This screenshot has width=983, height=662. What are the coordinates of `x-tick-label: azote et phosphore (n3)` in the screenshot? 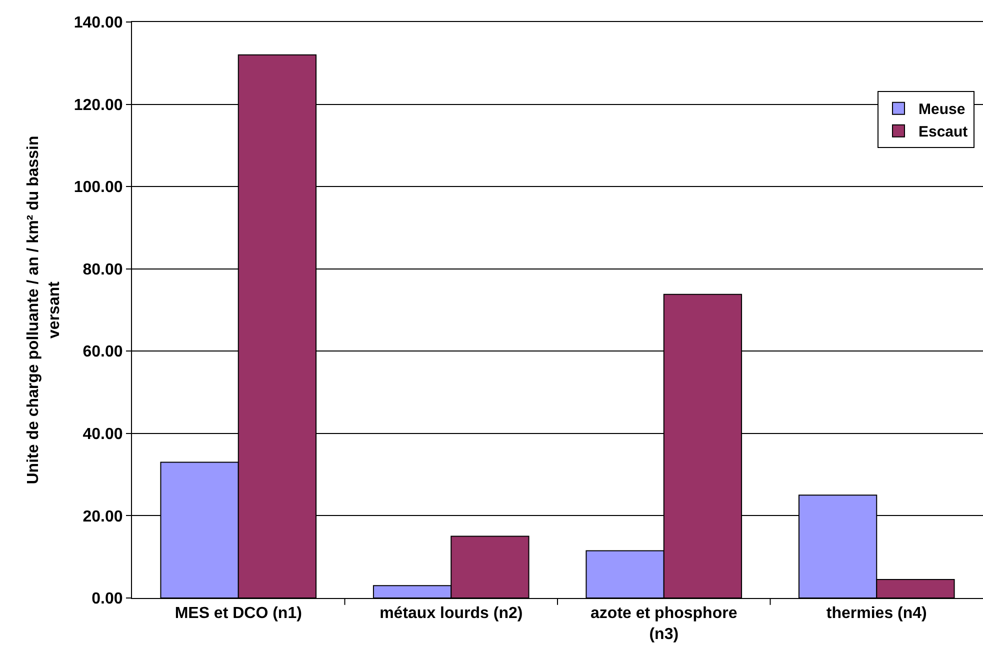 It's located at (664, 624).